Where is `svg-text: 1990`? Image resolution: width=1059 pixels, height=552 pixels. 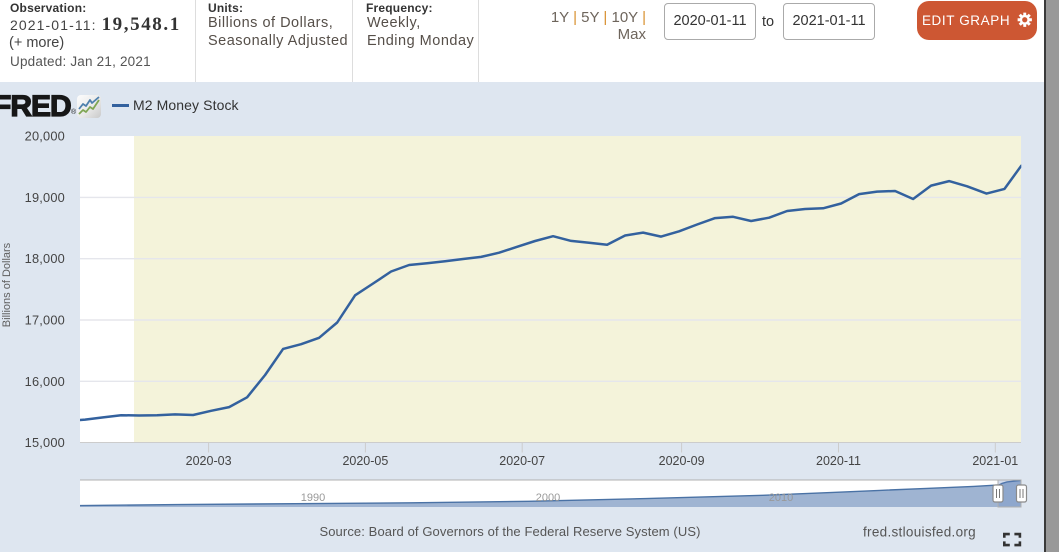 svg-text: 1990 is located at coordinates (313, 498).